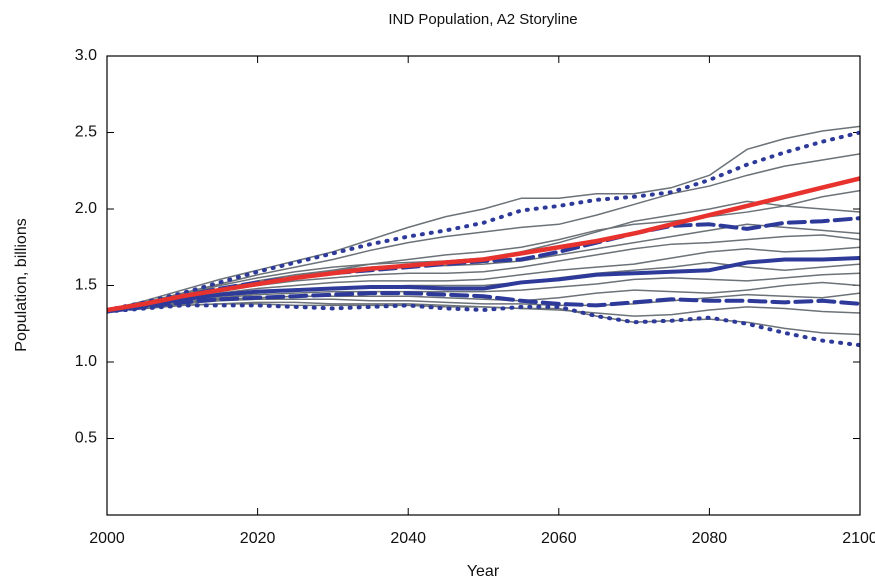 This screenshot has height=584, width=875. What do you see at coordinates (408, 538) in the screenshot?
I see `x-tick-label: 2040` at bounding box center [408, 538].